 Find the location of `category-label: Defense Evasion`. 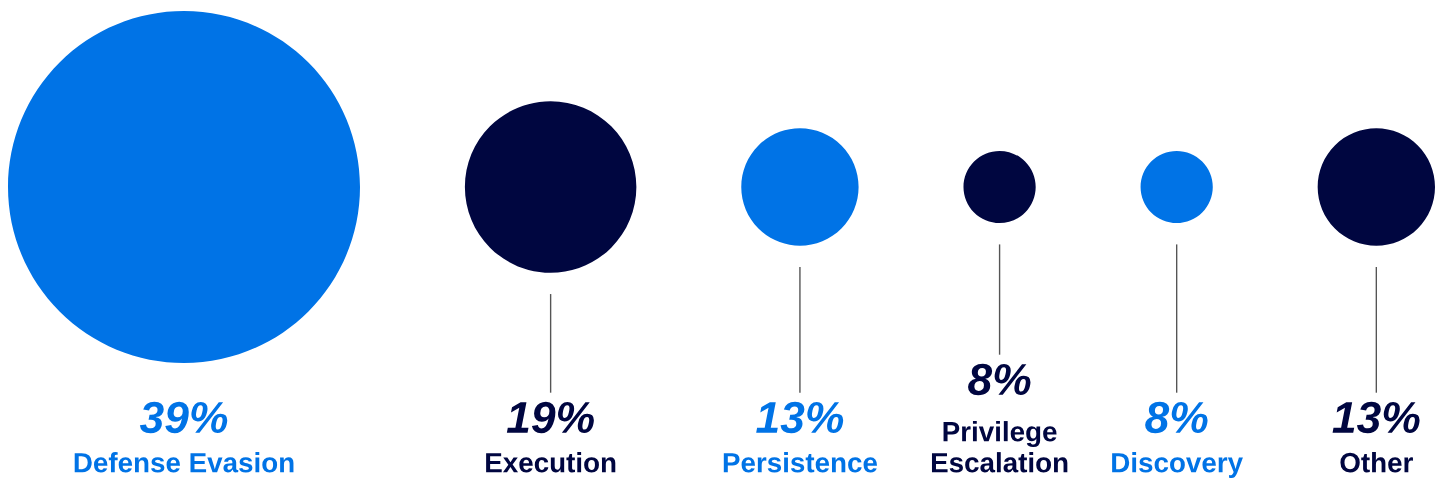

category-label: Defense Evasion is located at coordinates (184, 462).